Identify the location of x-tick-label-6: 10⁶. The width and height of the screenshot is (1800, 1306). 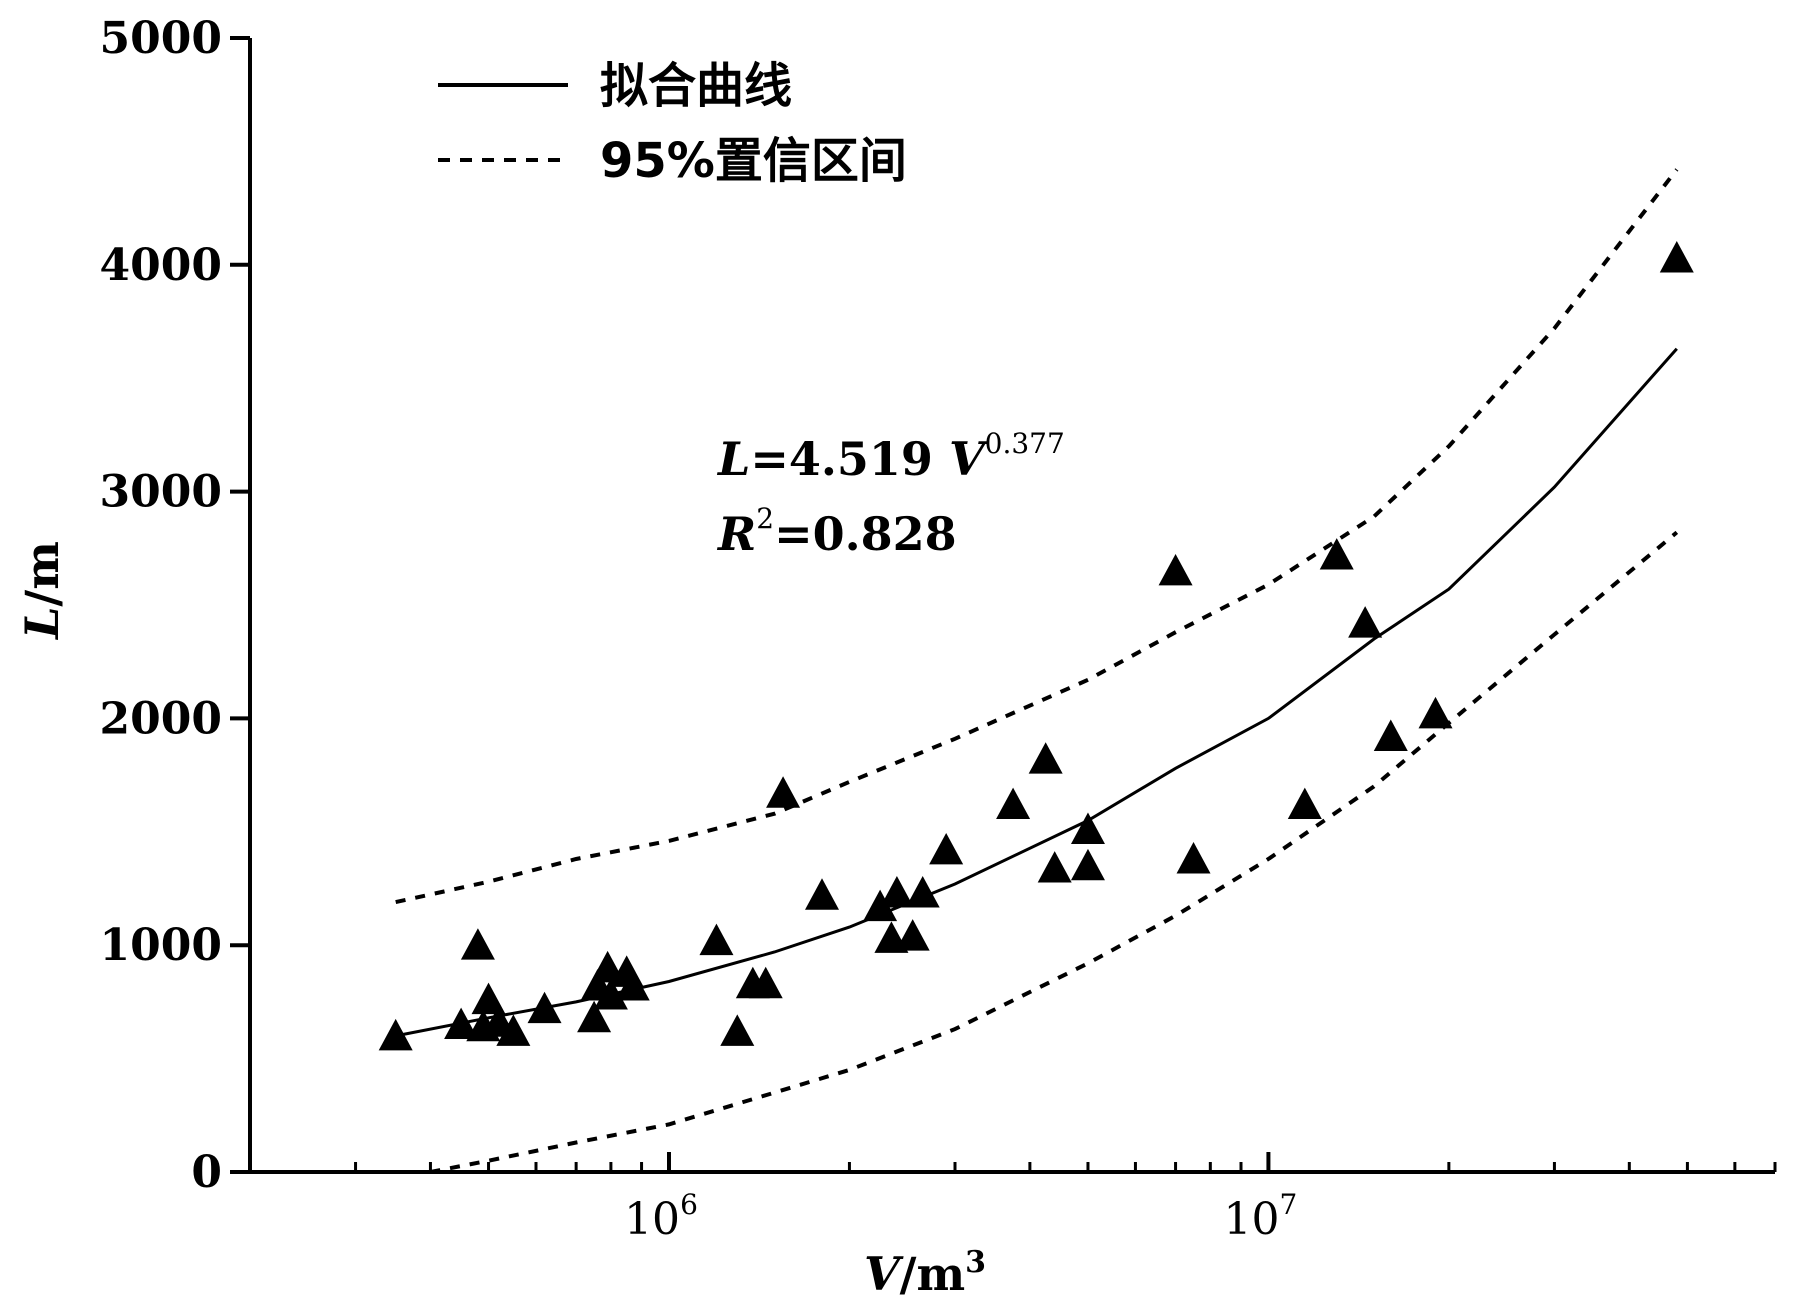
(661, 1216).